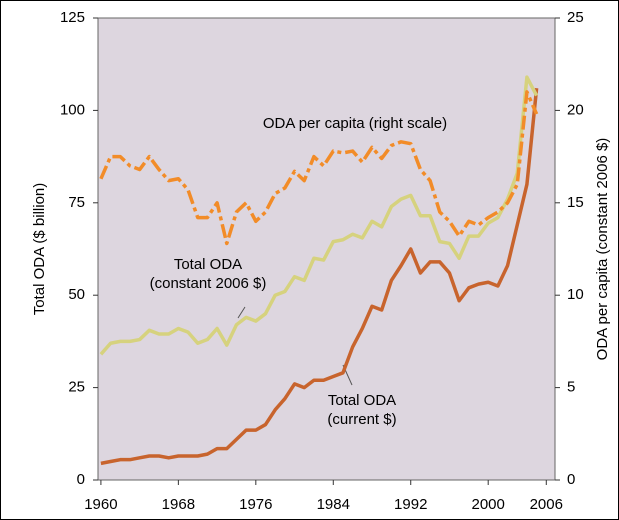 The image size is (619, 520). I want to click on x-tick-label: 2000, so click(488, 504).